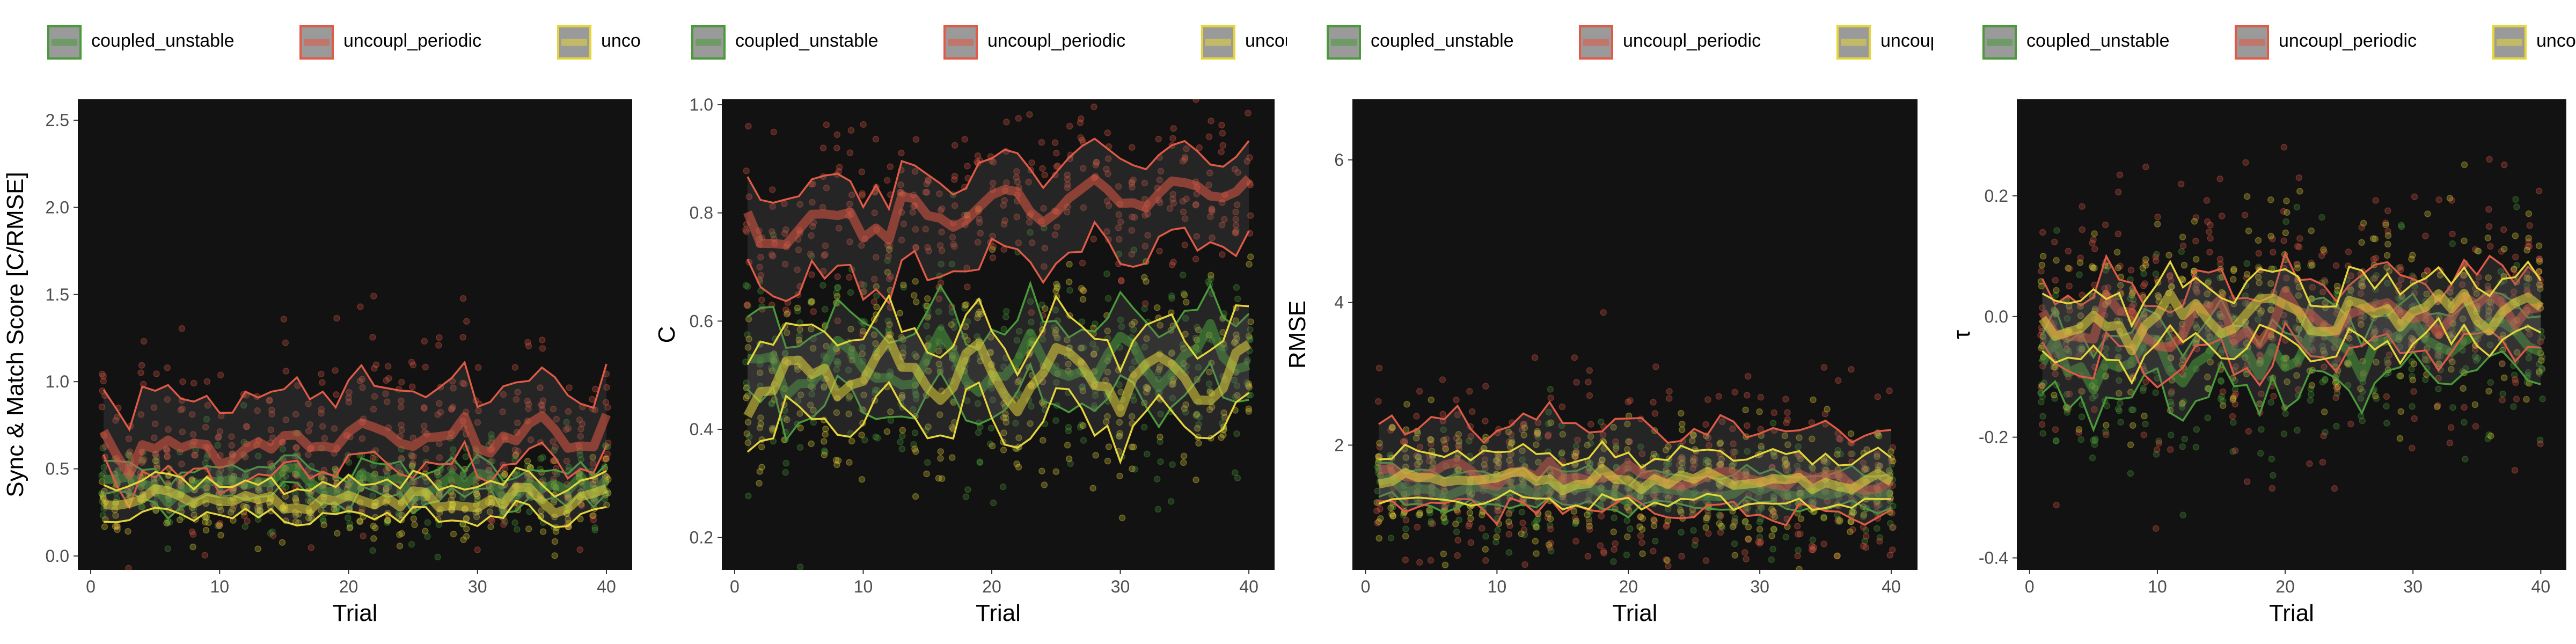  I want to click on x-axis-label: Trial, so click(998, 613).